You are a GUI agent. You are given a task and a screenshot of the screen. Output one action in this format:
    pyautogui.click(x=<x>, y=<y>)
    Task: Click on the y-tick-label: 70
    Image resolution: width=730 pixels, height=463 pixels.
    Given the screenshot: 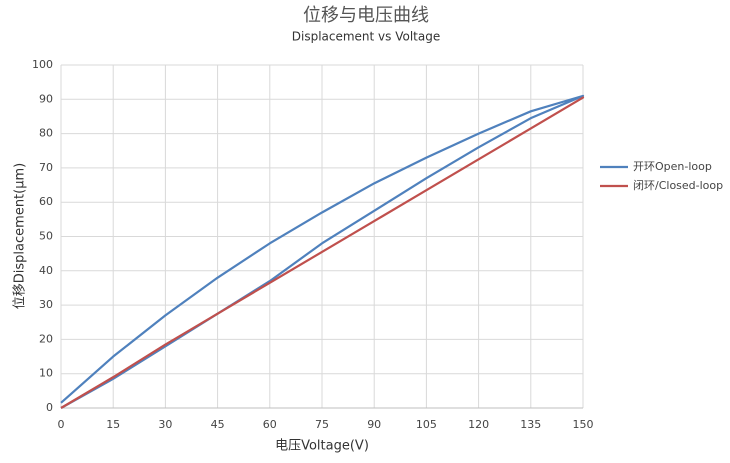 What is the action you would take?
    pyautogui.click(x=46, y=167)
    